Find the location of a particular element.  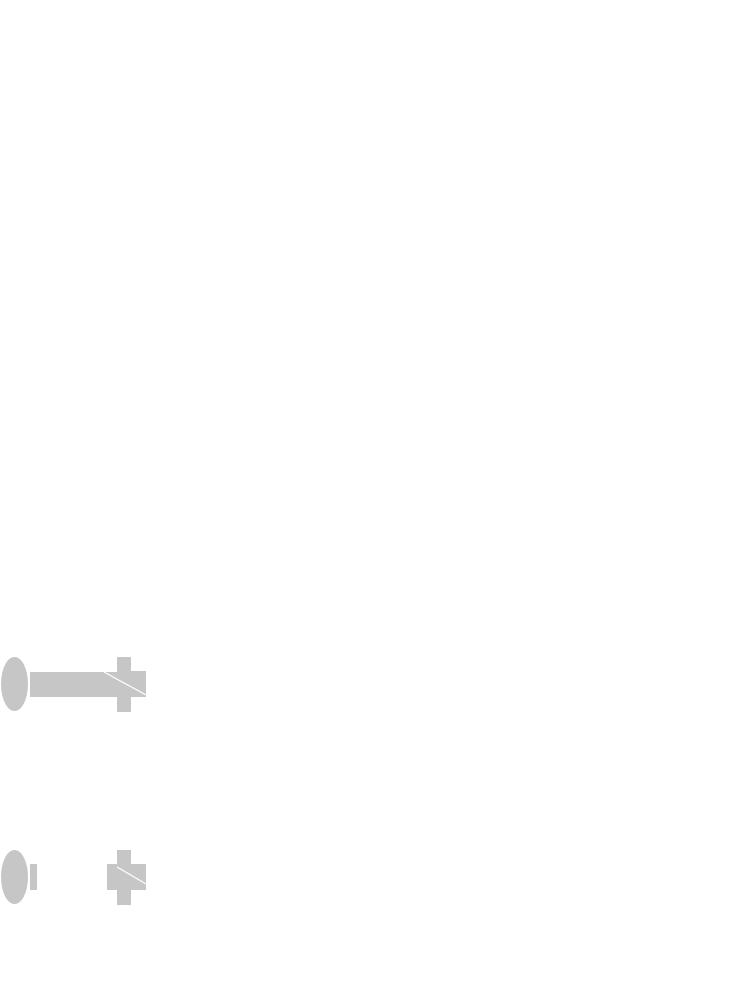

bolt-assembled is located at coordinates (74, 684).